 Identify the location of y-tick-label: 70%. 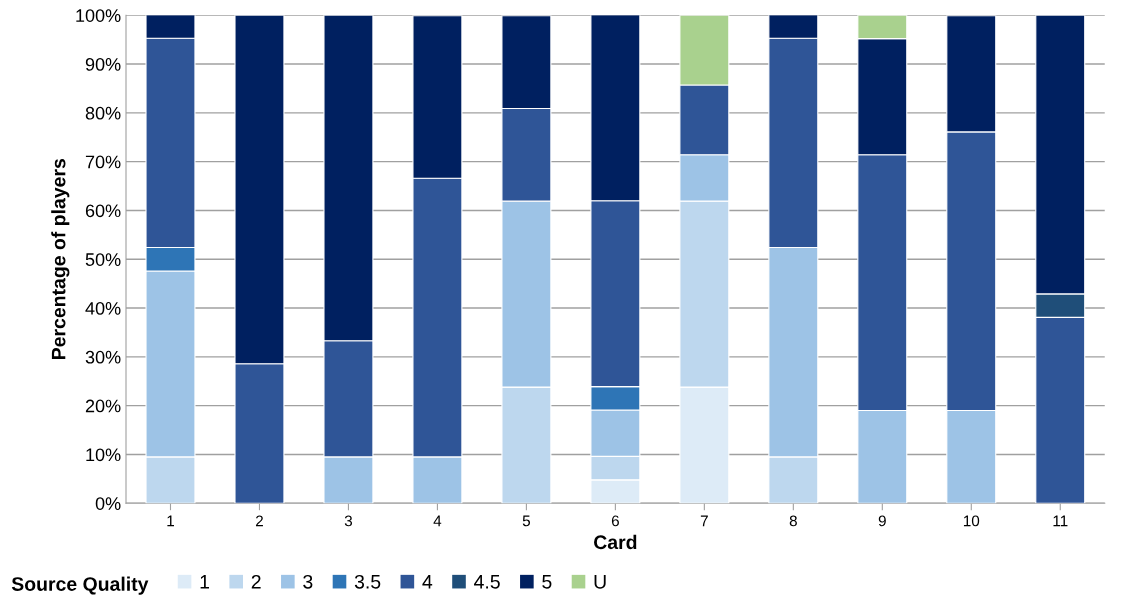
(103, 162).